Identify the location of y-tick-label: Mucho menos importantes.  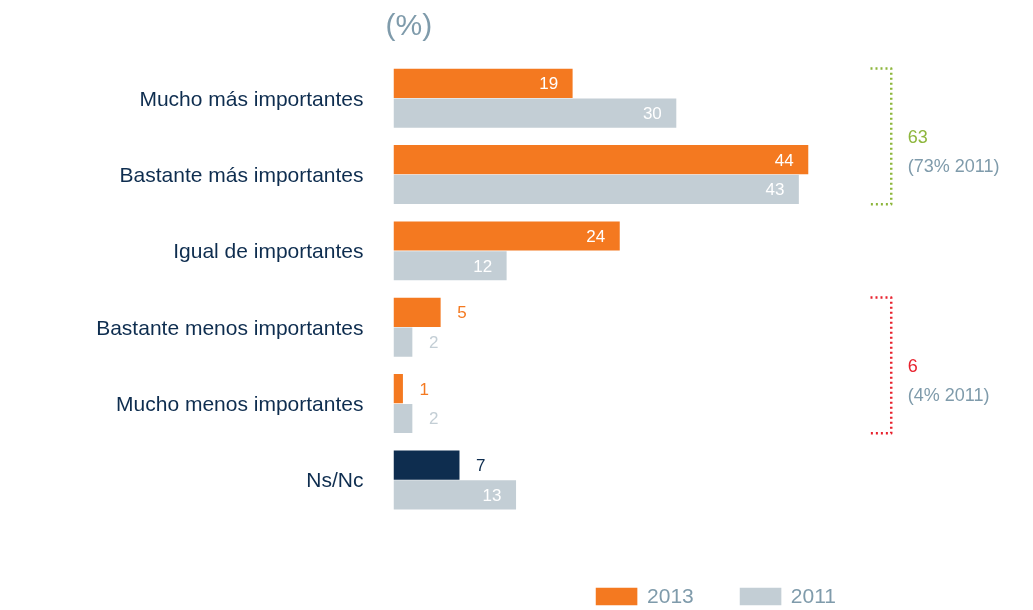
(240, 404).